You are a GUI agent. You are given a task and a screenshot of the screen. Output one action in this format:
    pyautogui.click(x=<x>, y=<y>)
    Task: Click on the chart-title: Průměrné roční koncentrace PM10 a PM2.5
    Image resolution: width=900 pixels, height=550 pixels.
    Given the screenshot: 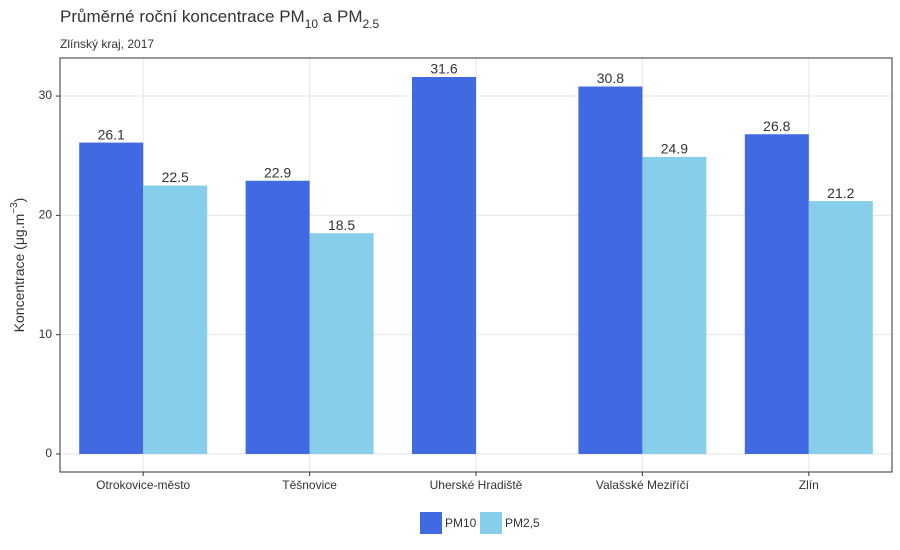 What is the action you would take?
    pyautogui.click(x=219, y=19)
    